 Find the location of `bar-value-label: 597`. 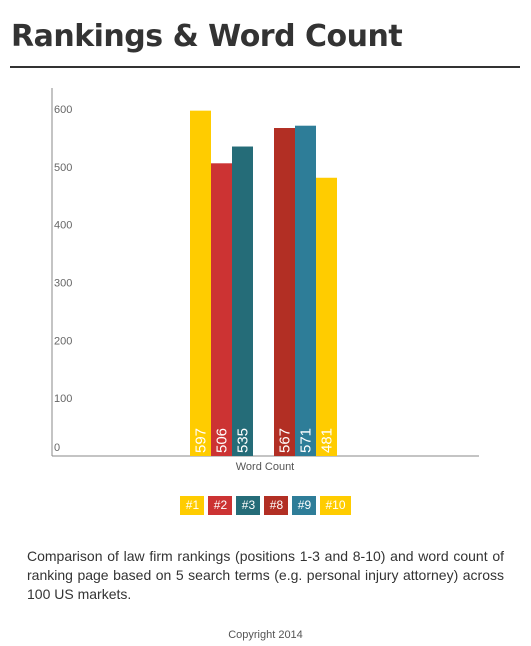

bar-value-label: 597 is located at coordinates (201, 440).